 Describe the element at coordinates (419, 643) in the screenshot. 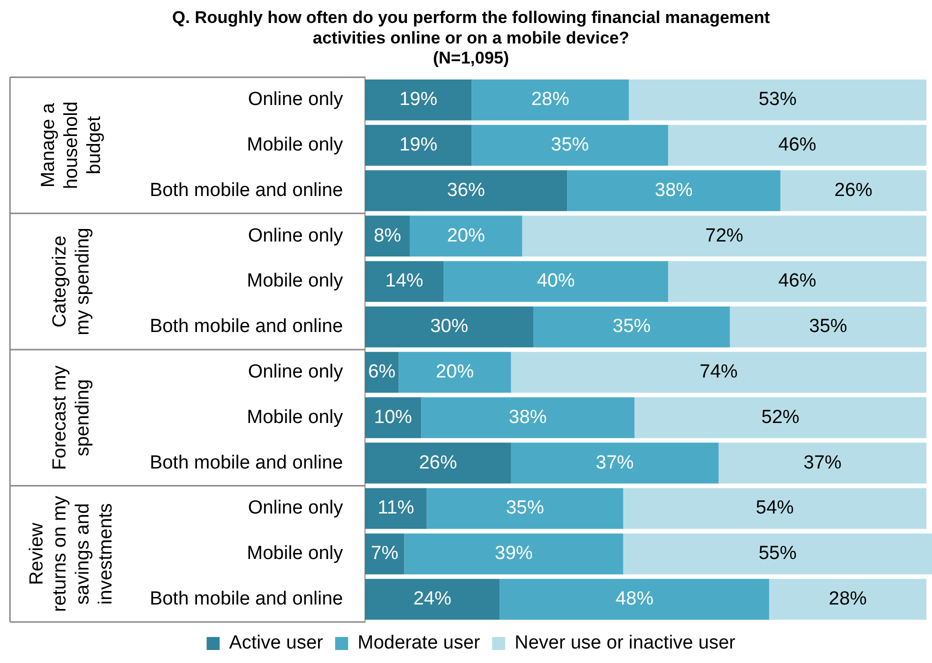

I see `legend-label: Moderate user` at that location.